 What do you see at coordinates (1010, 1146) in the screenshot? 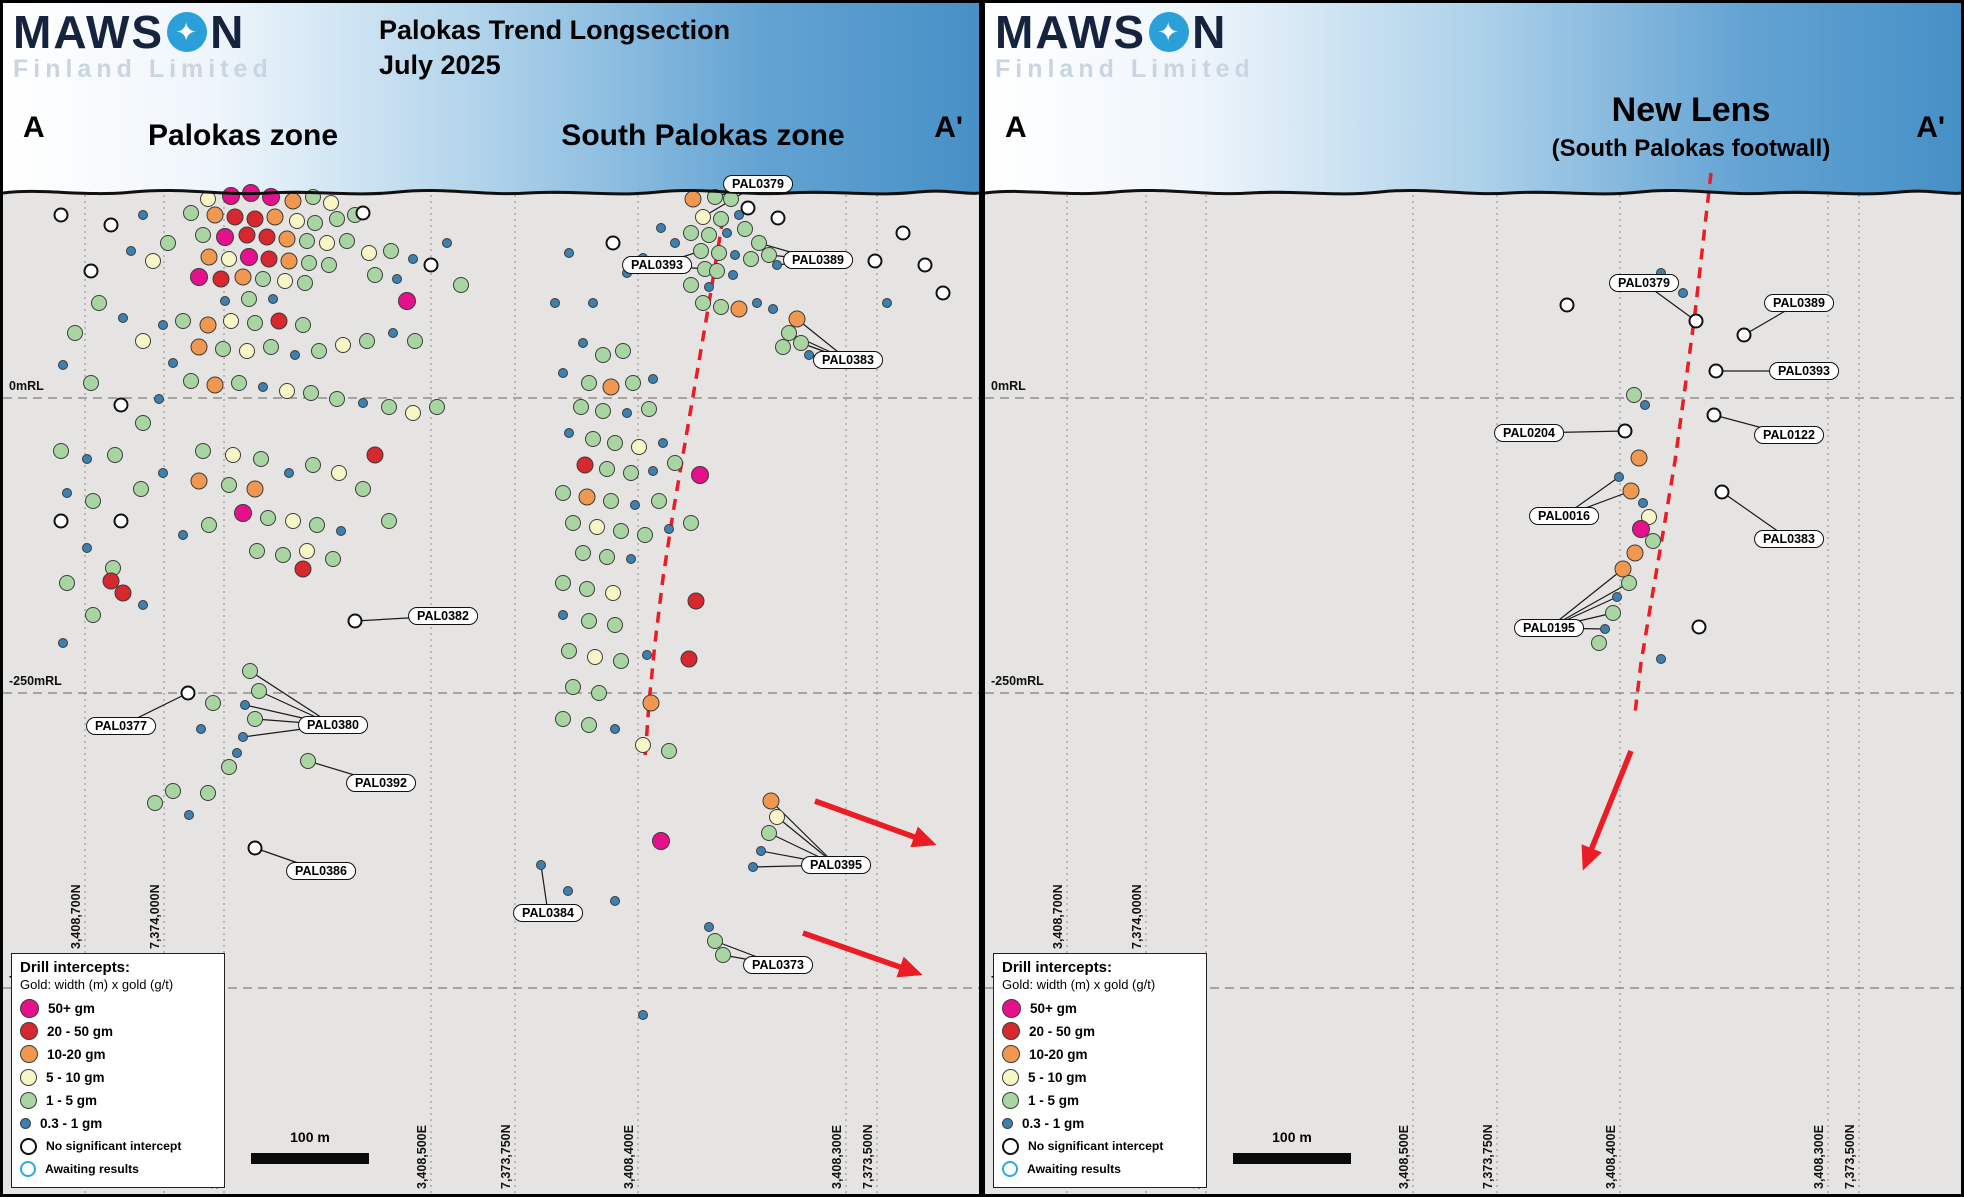
I see `no-intercept-circle-icon` at bounding box center [1010, 1146].